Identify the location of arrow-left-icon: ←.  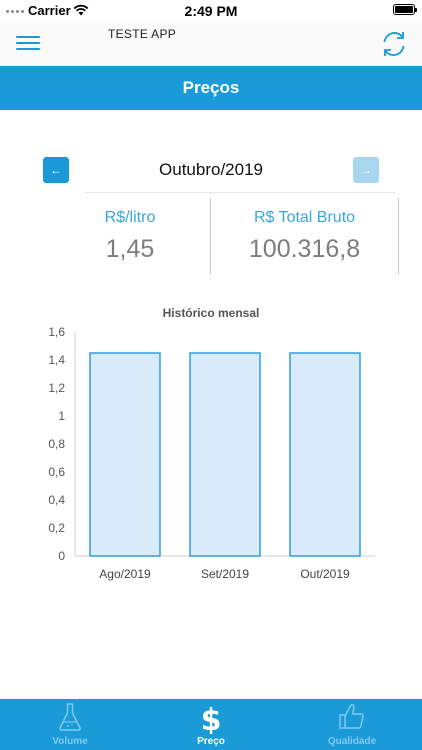
(56, 170).